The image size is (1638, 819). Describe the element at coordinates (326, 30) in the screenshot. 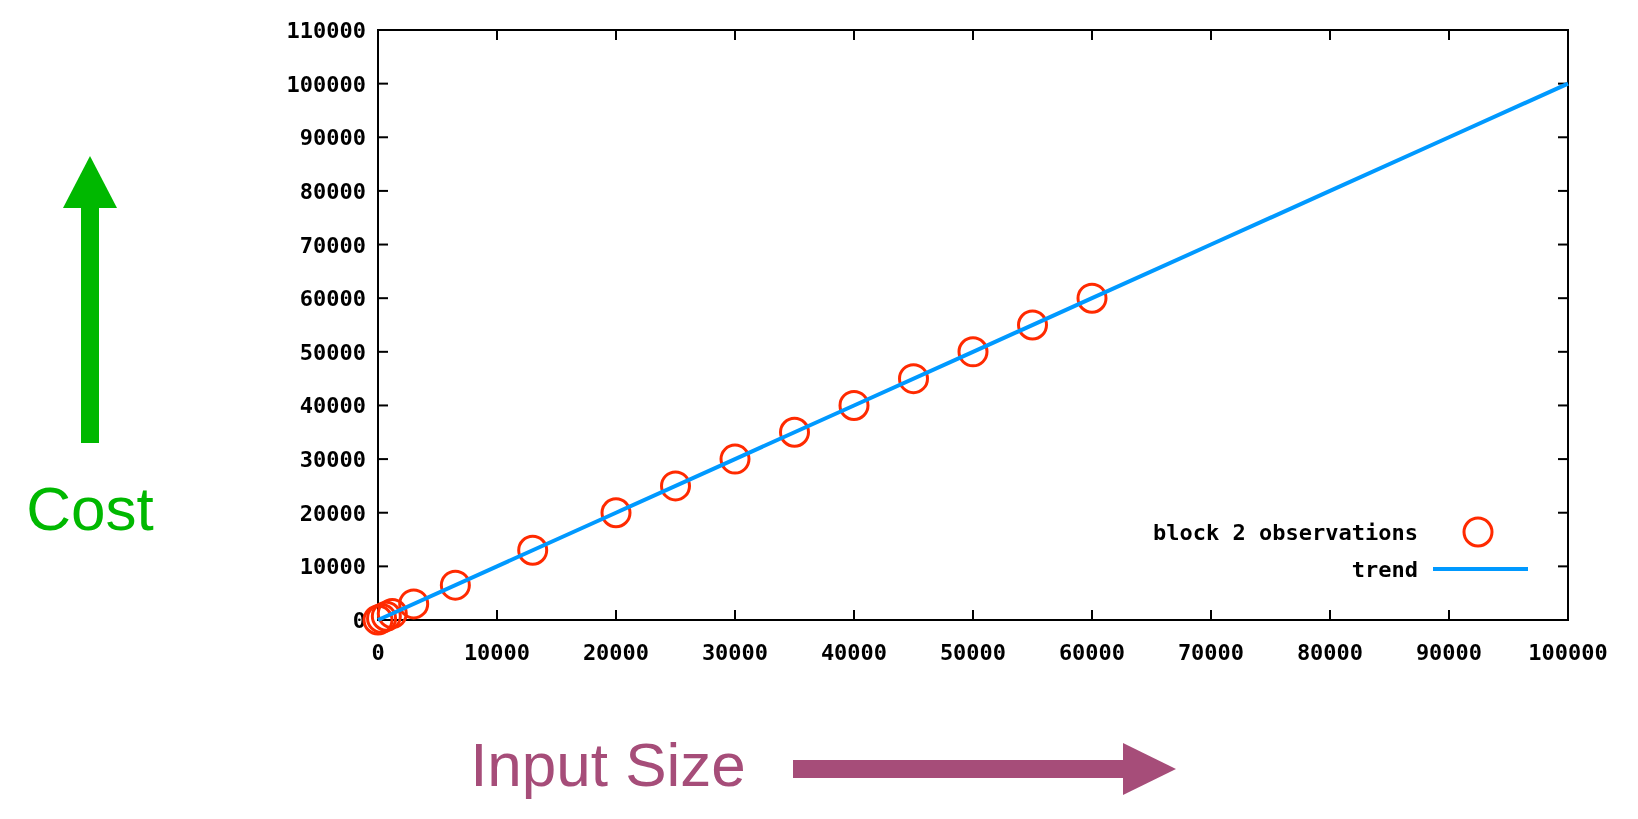

I see `y-tick-label: 110000` at that location.